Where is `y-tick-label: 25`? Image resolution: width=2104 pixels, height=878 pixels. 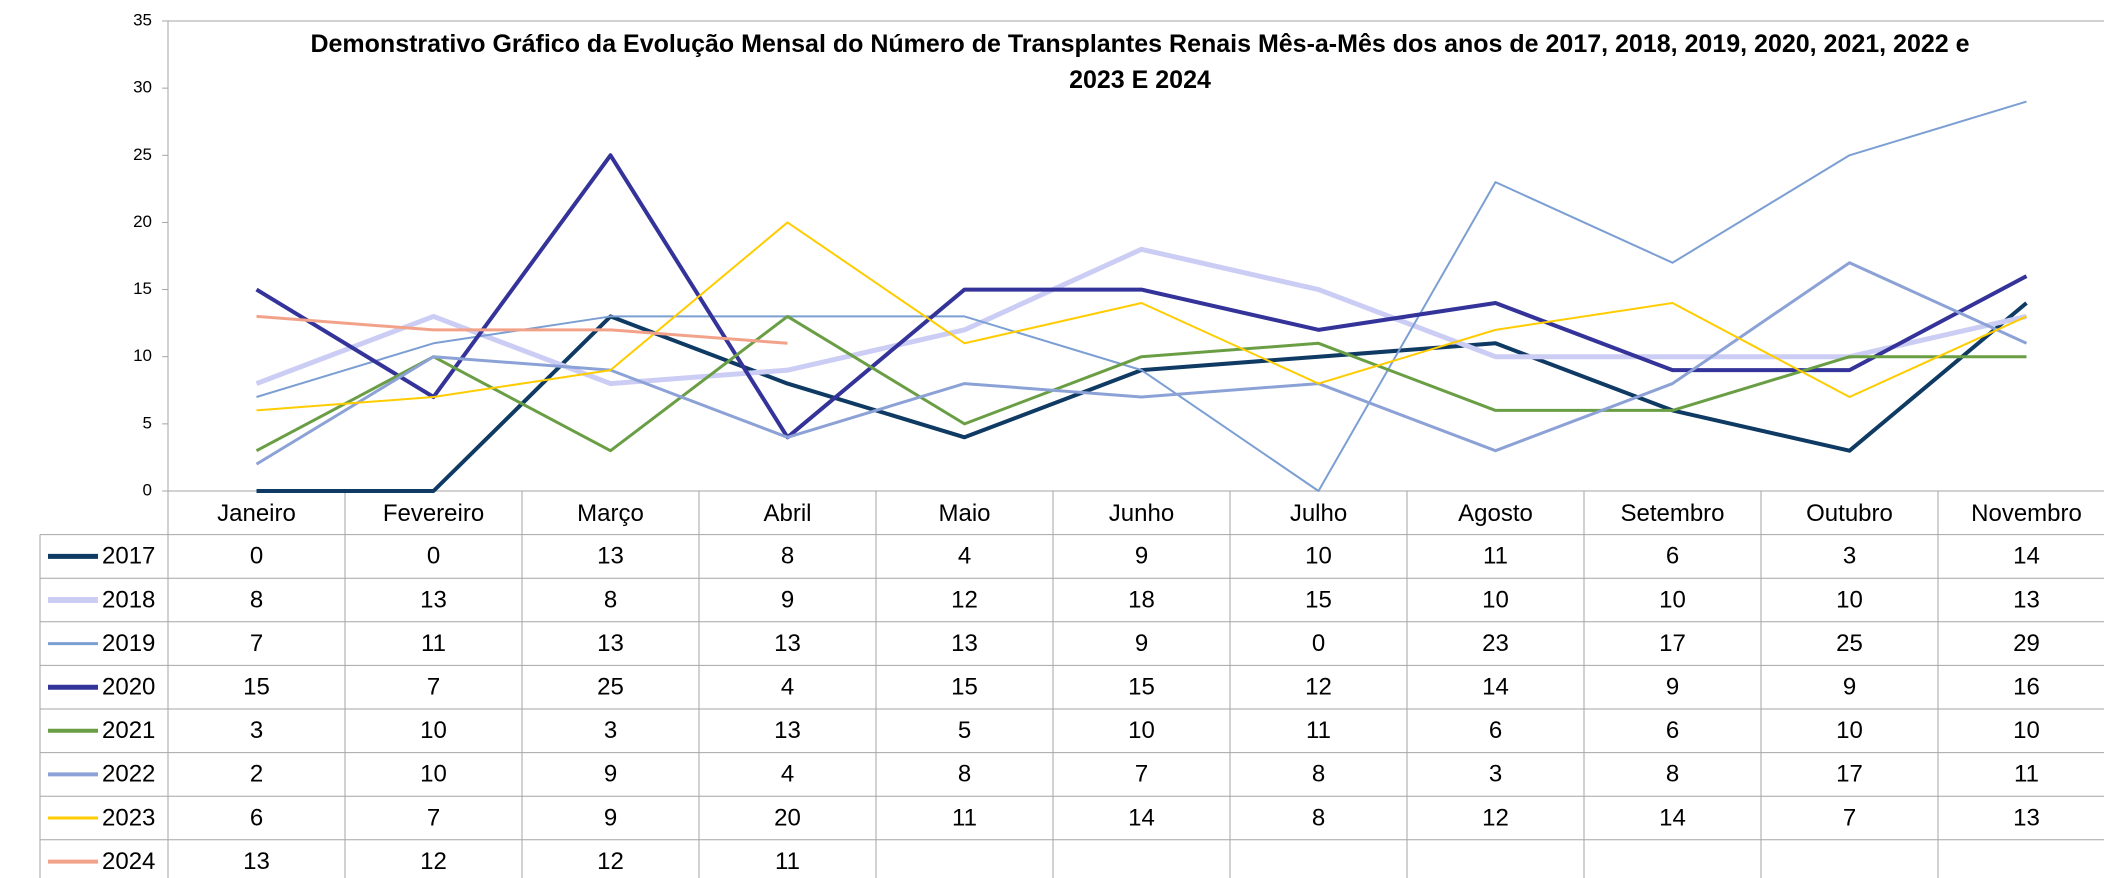
y-tick-label: 25 is located at coordinates (142, 154).